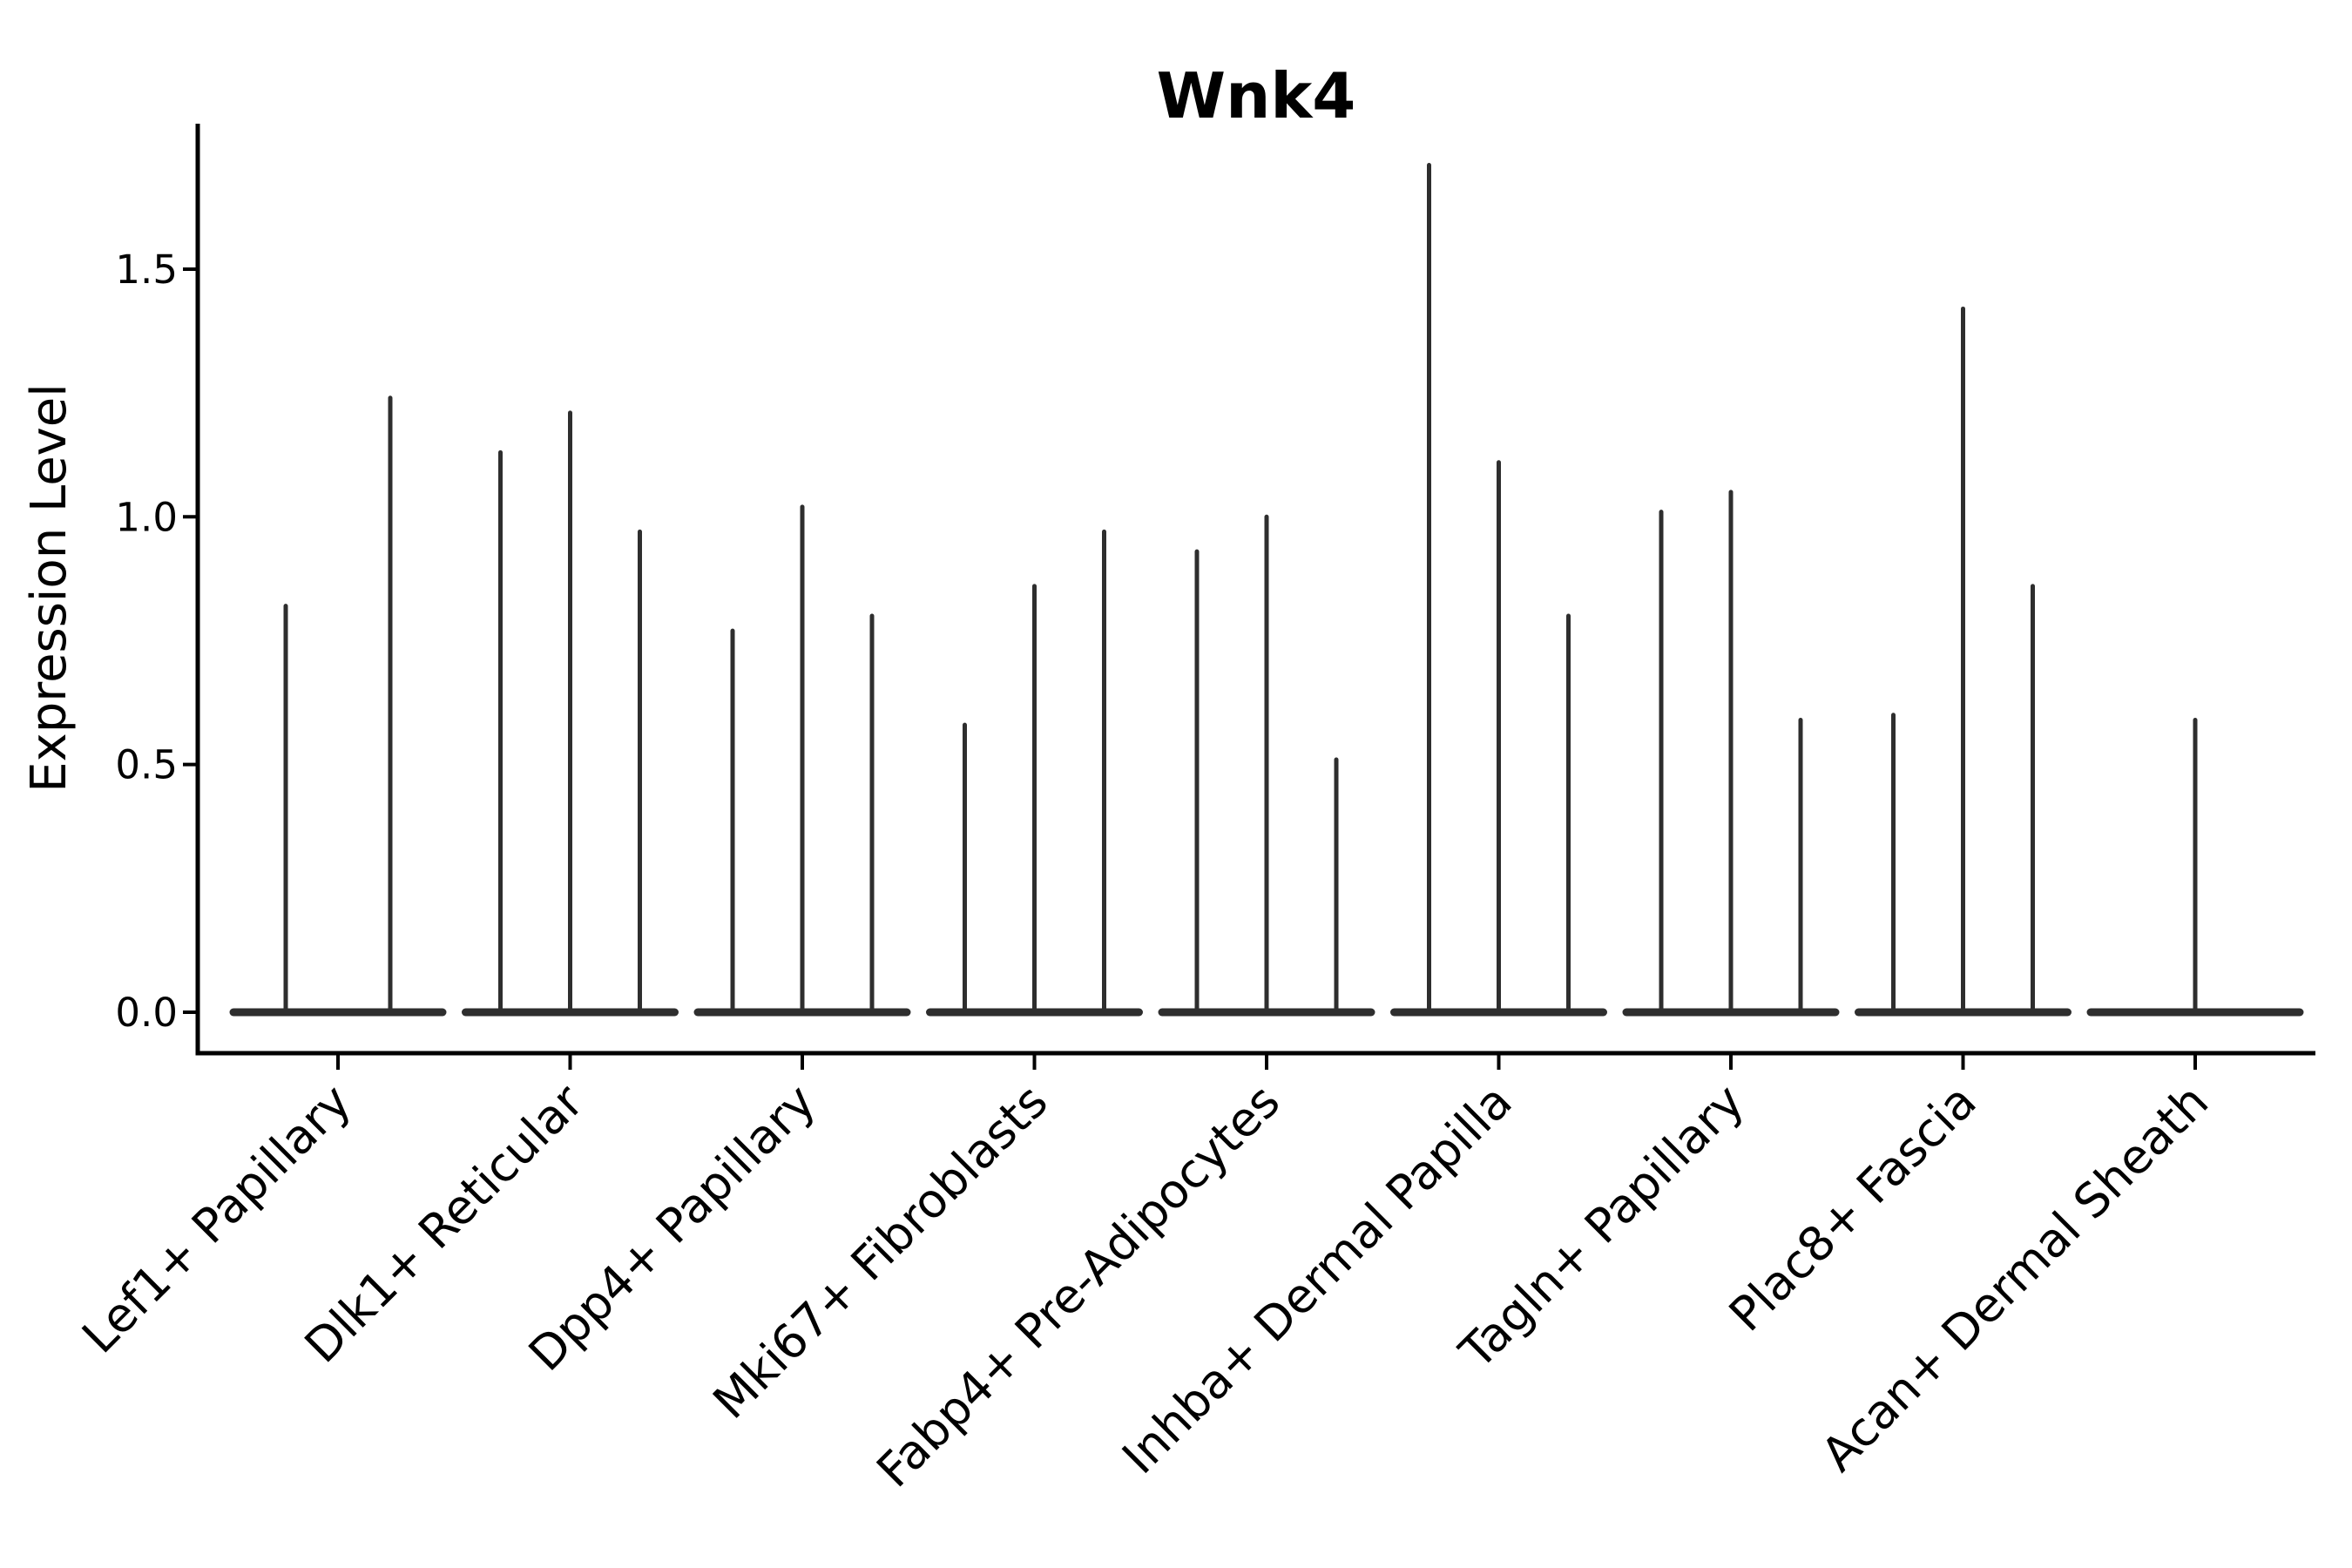  I want to click on x-tick-label: Acan+ Dermal Sheath, so click(2015, 1278).